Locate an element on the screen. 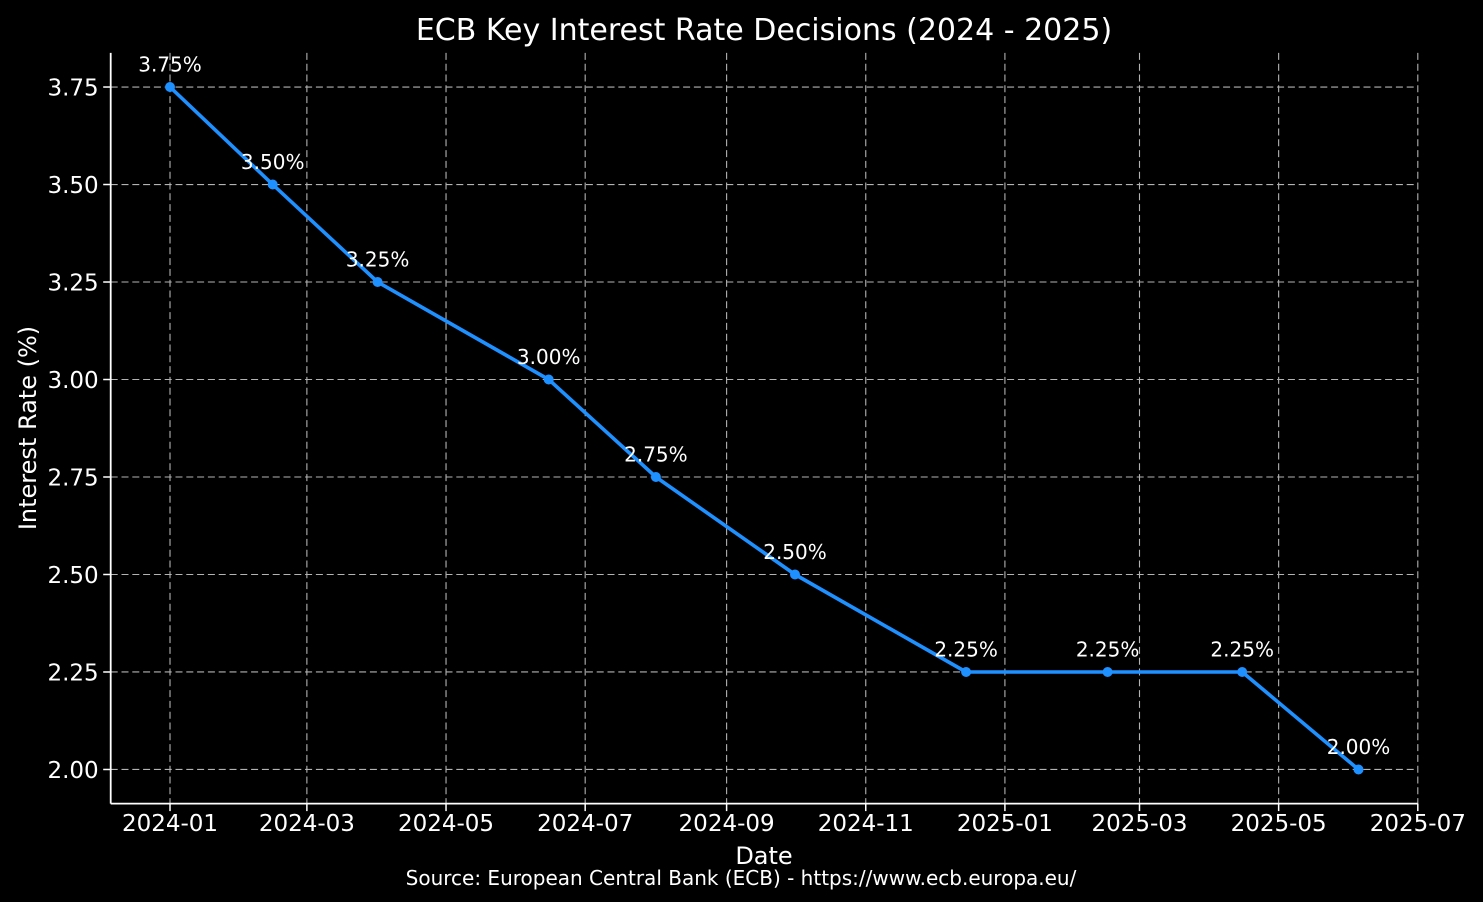 This screenshot has height=902, width=1483. data-point-label: 3.25% is located at coordinates (378, 260).